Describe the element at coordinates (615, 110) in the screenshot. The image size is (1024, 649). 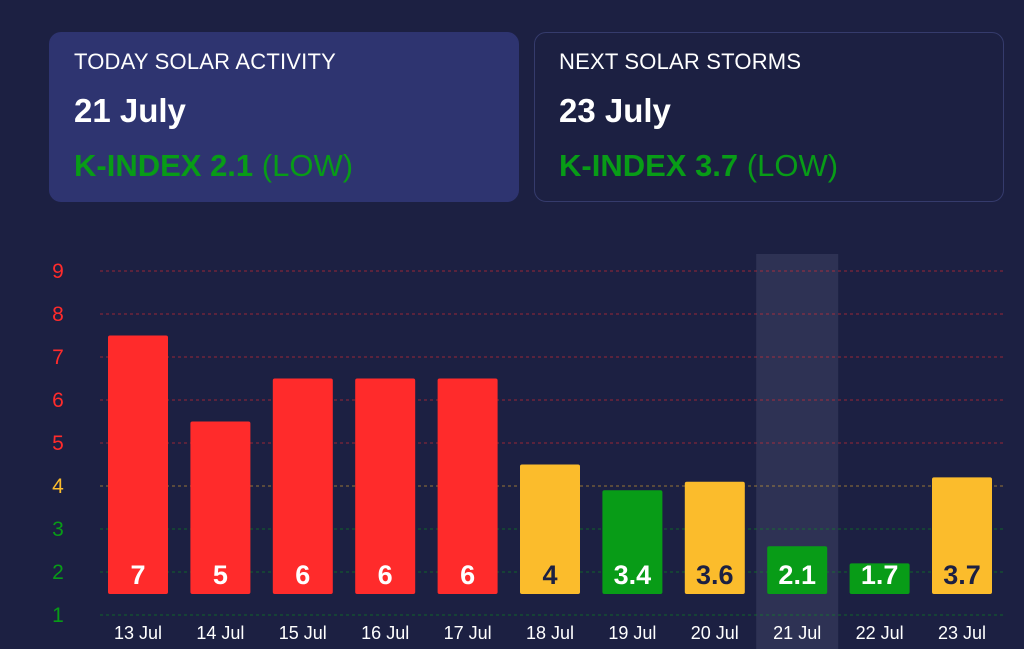
I see `next-storms-date: 23 July` at that location.